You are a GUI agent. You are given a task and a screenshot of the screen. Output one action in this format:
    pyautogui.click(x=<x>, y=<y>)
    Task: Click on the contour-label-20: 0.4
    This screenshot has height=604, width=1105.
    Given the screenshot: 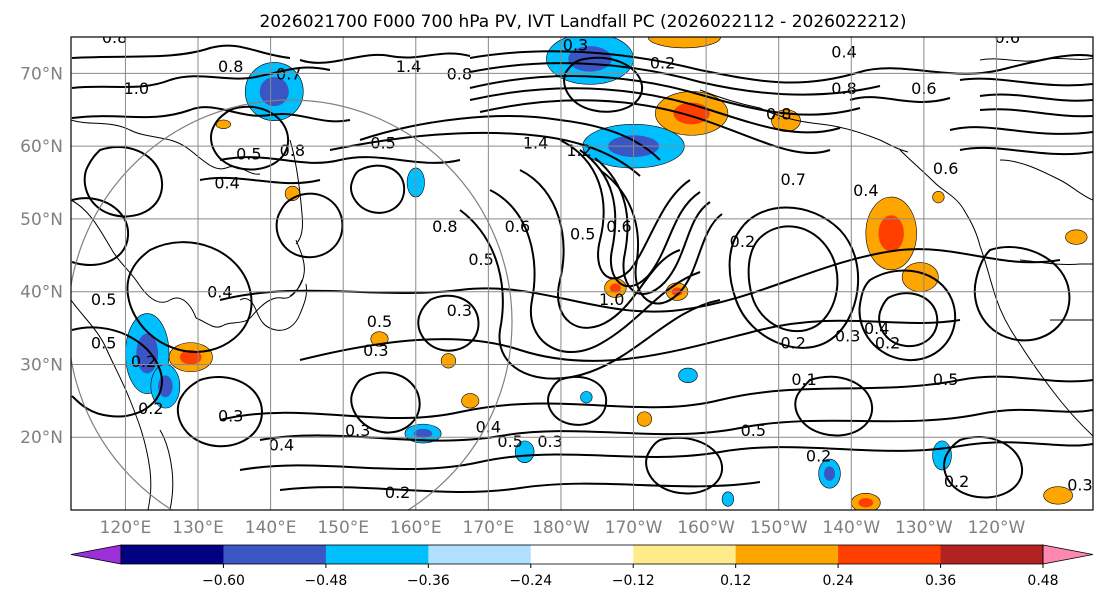 What is the action you would take?
    pyautogui.click(x=865, y=190)
    